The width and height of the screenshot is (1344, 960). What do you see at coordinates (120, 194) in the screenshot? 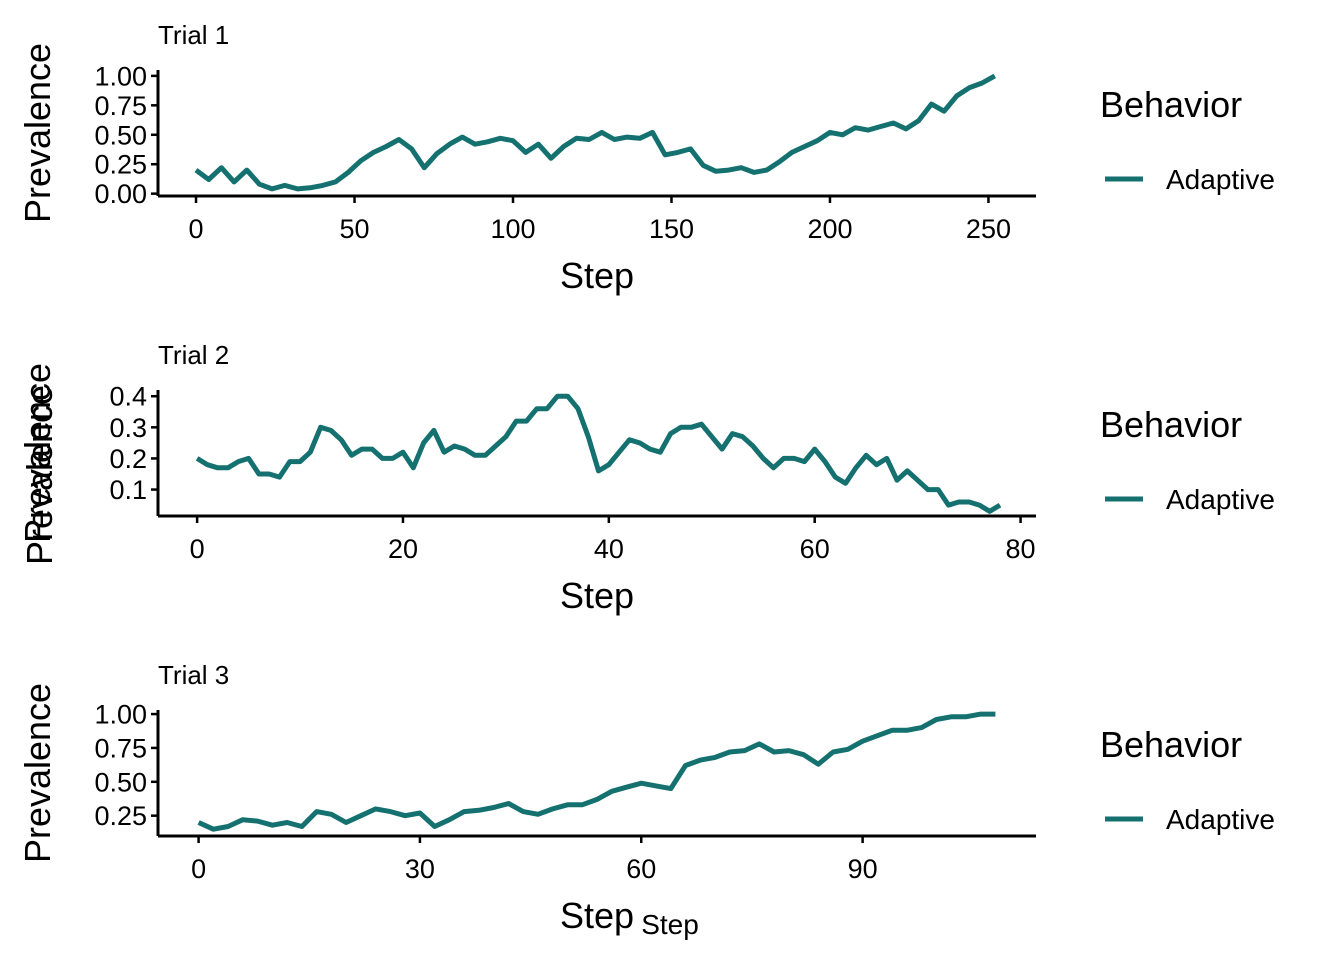
I see `y-tick-label: 0.00` at bounding box center [120, 194].